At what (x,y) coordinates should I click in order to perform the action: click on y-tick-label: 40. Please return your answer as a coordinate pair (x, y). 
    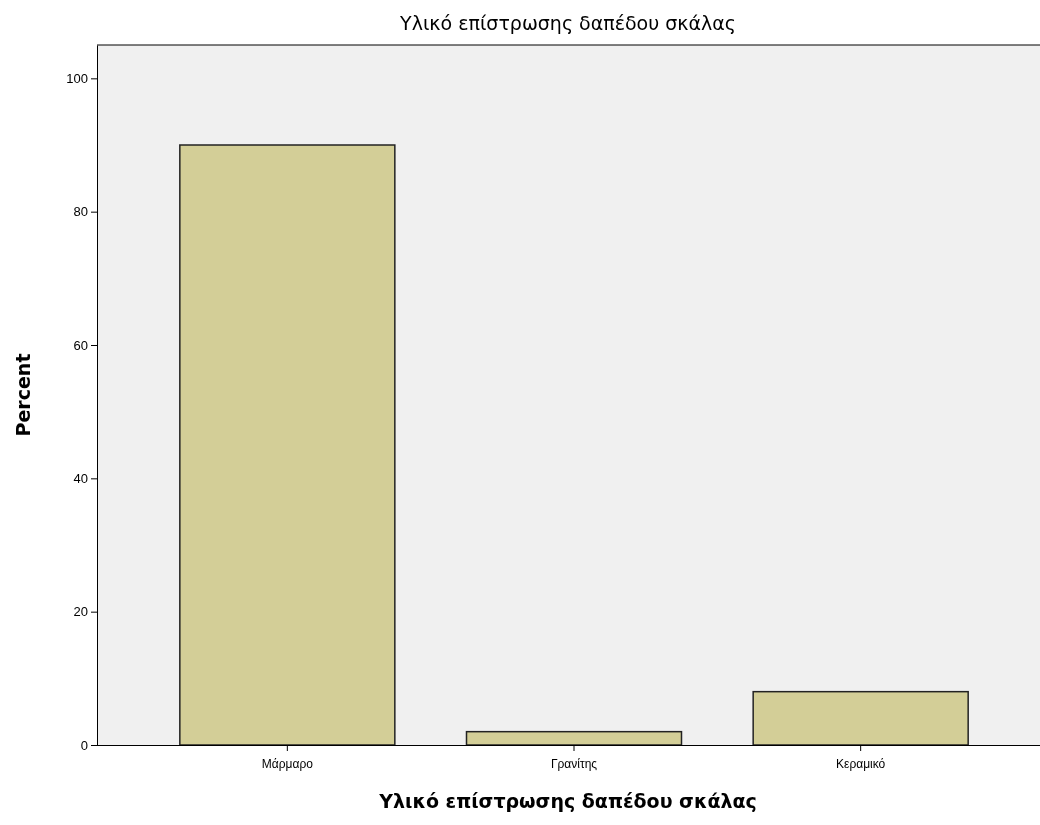
    Looking at the image, I should click on (80, 478).